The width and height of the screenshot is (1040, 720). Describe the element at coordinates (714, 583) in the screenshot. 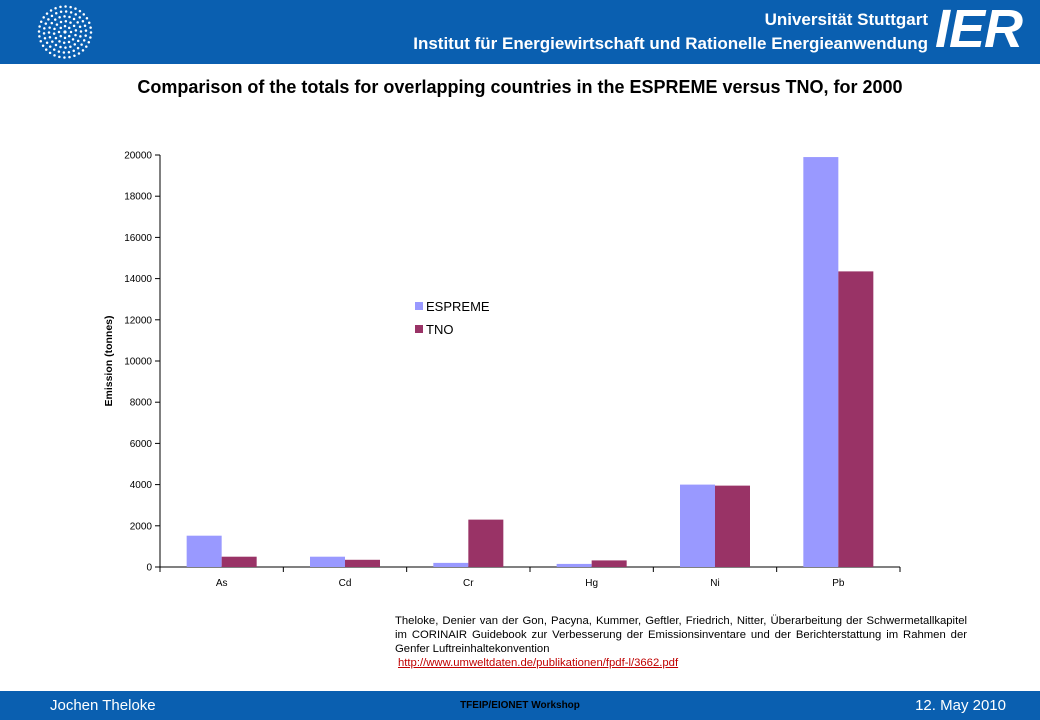

I see `x-tick-label: Ni` at that location.